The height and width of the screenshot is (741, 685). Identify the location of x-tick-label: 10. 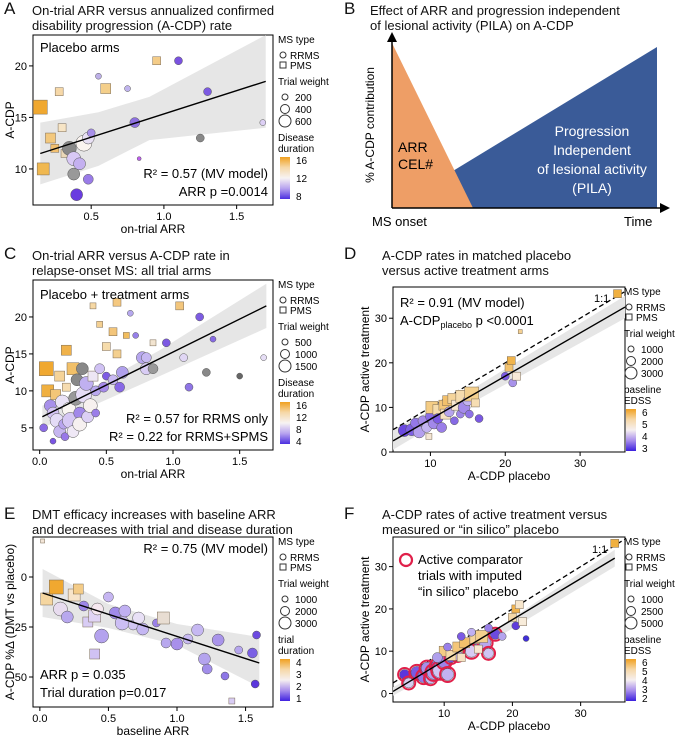
(430, 464).